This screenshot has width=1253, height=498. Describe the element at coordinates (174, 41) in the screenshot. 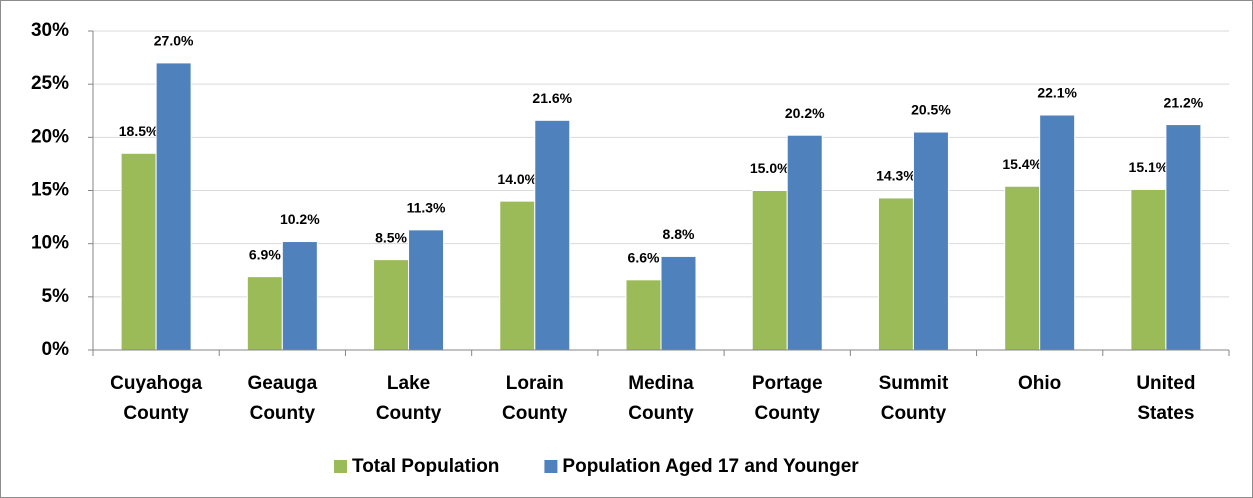

I see `value-label: 27.0%` at that location.